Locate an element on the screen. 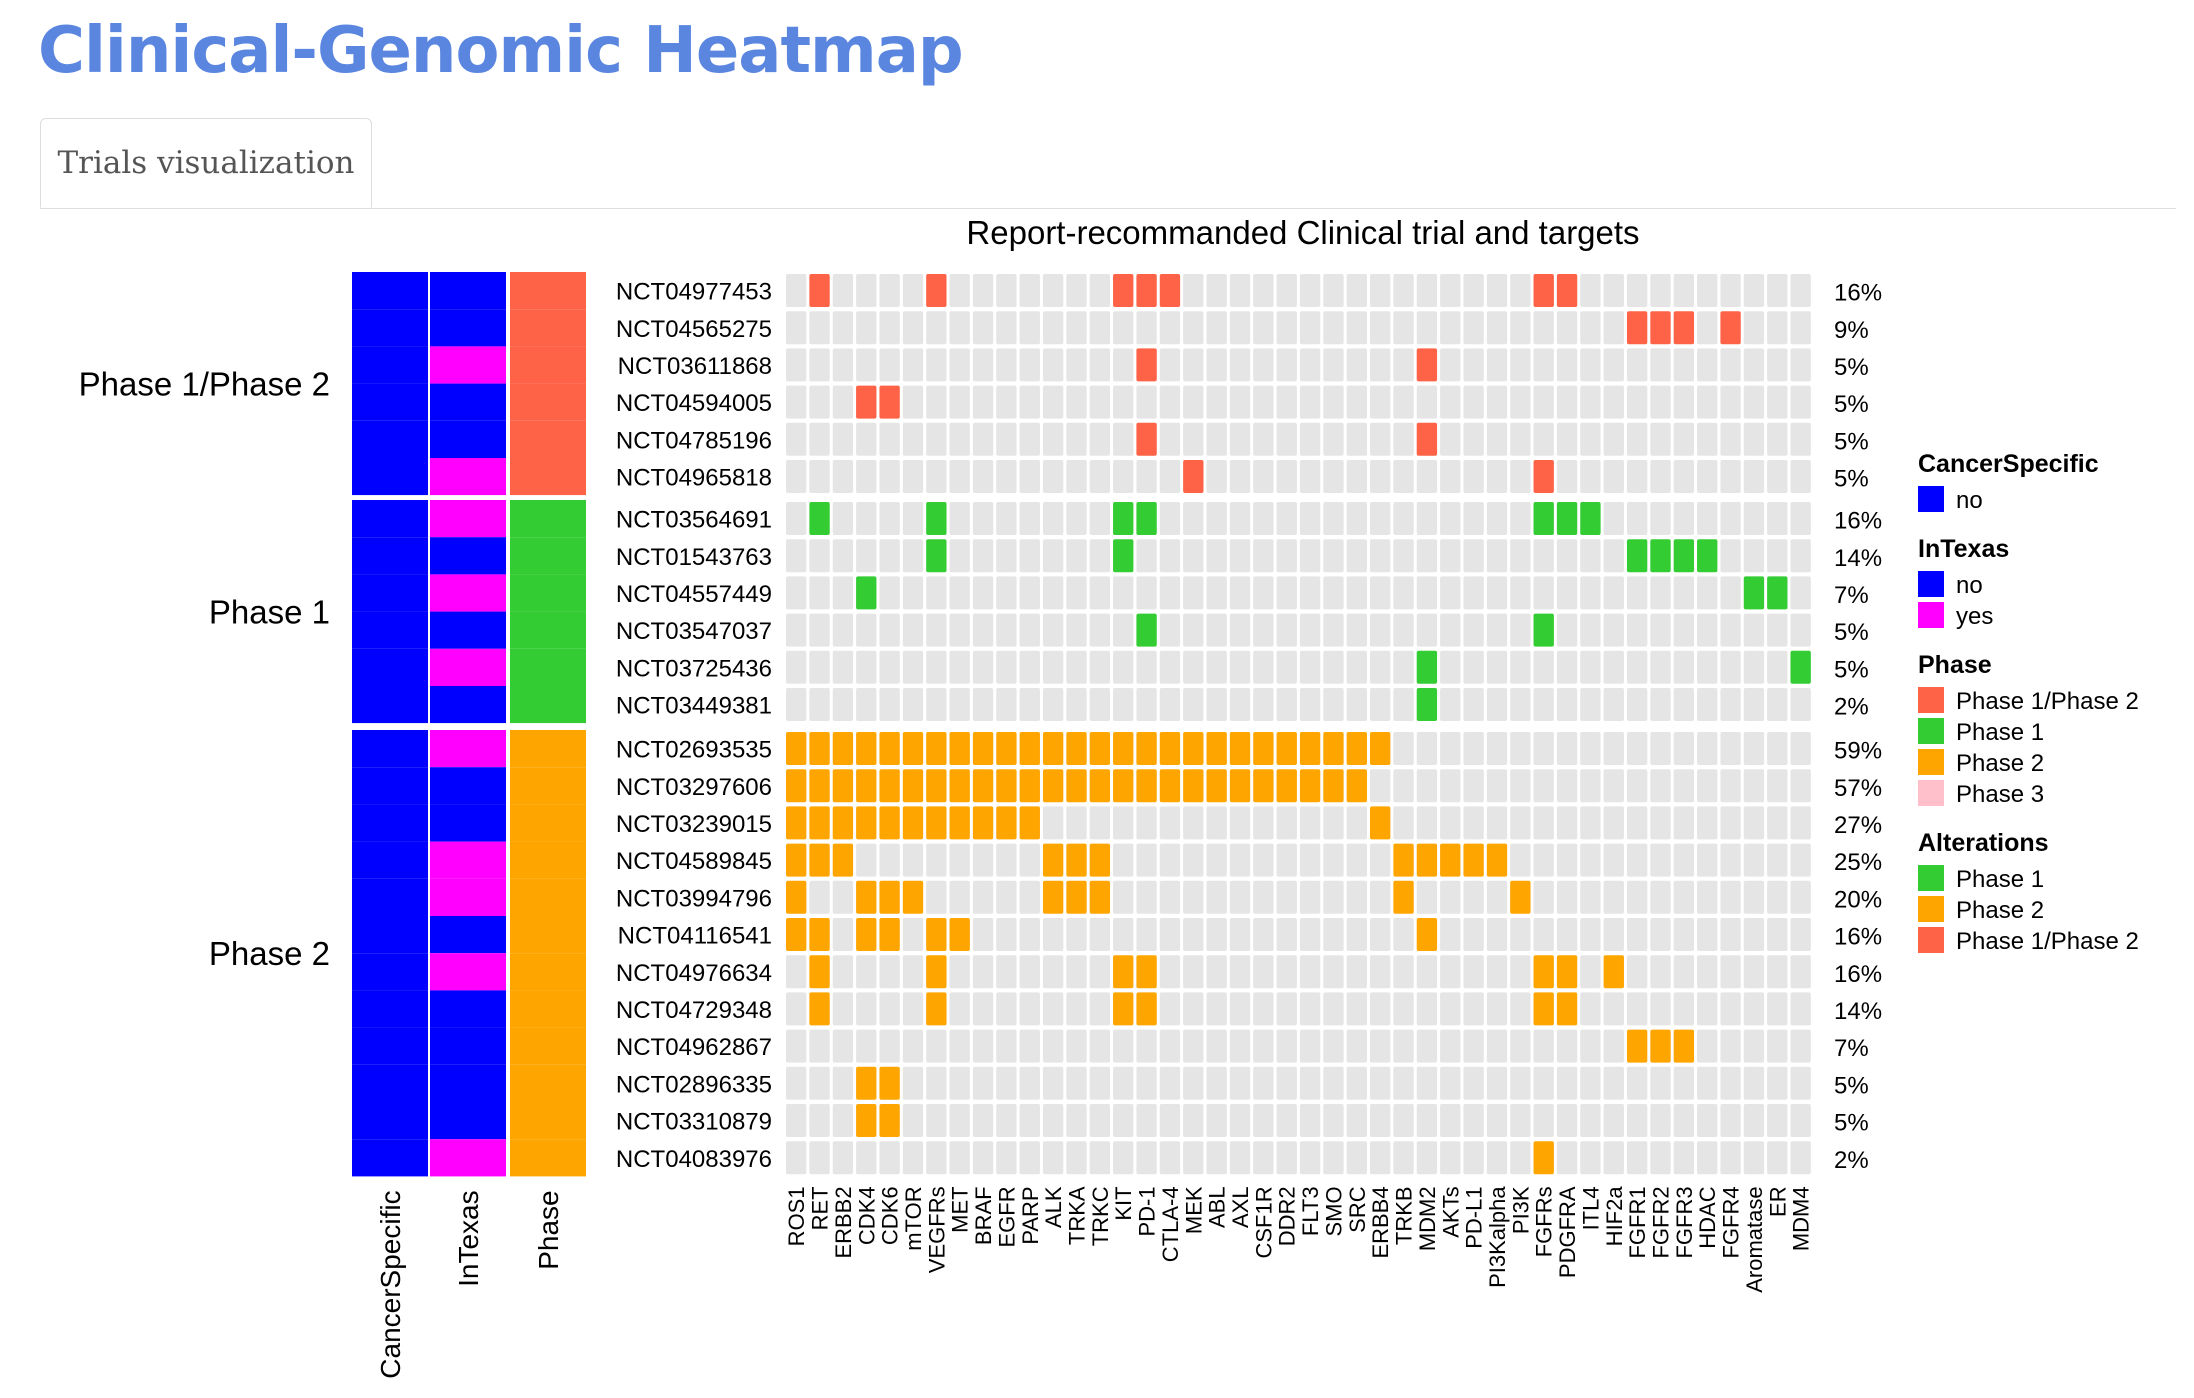 The width and height of the screenshot is (2194, 1398). tab-trials-visualization: Trials visualization is located at coordinates (206, 163).